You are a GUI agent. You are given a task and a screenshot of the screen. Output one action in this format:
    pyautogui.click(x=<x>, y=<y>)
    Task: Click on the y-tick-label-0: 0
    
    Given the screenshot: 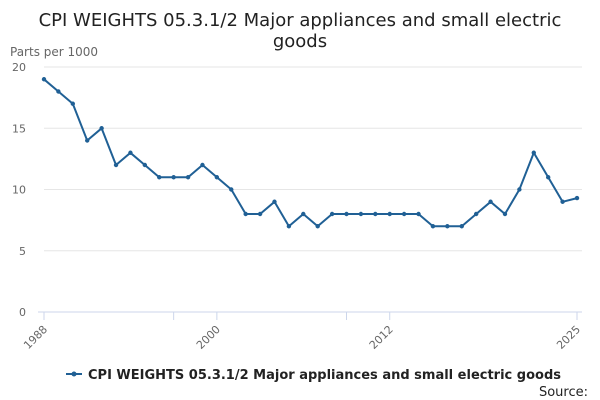 What is the action you would take?
    pyautogui.click(x=22, y=312)
    